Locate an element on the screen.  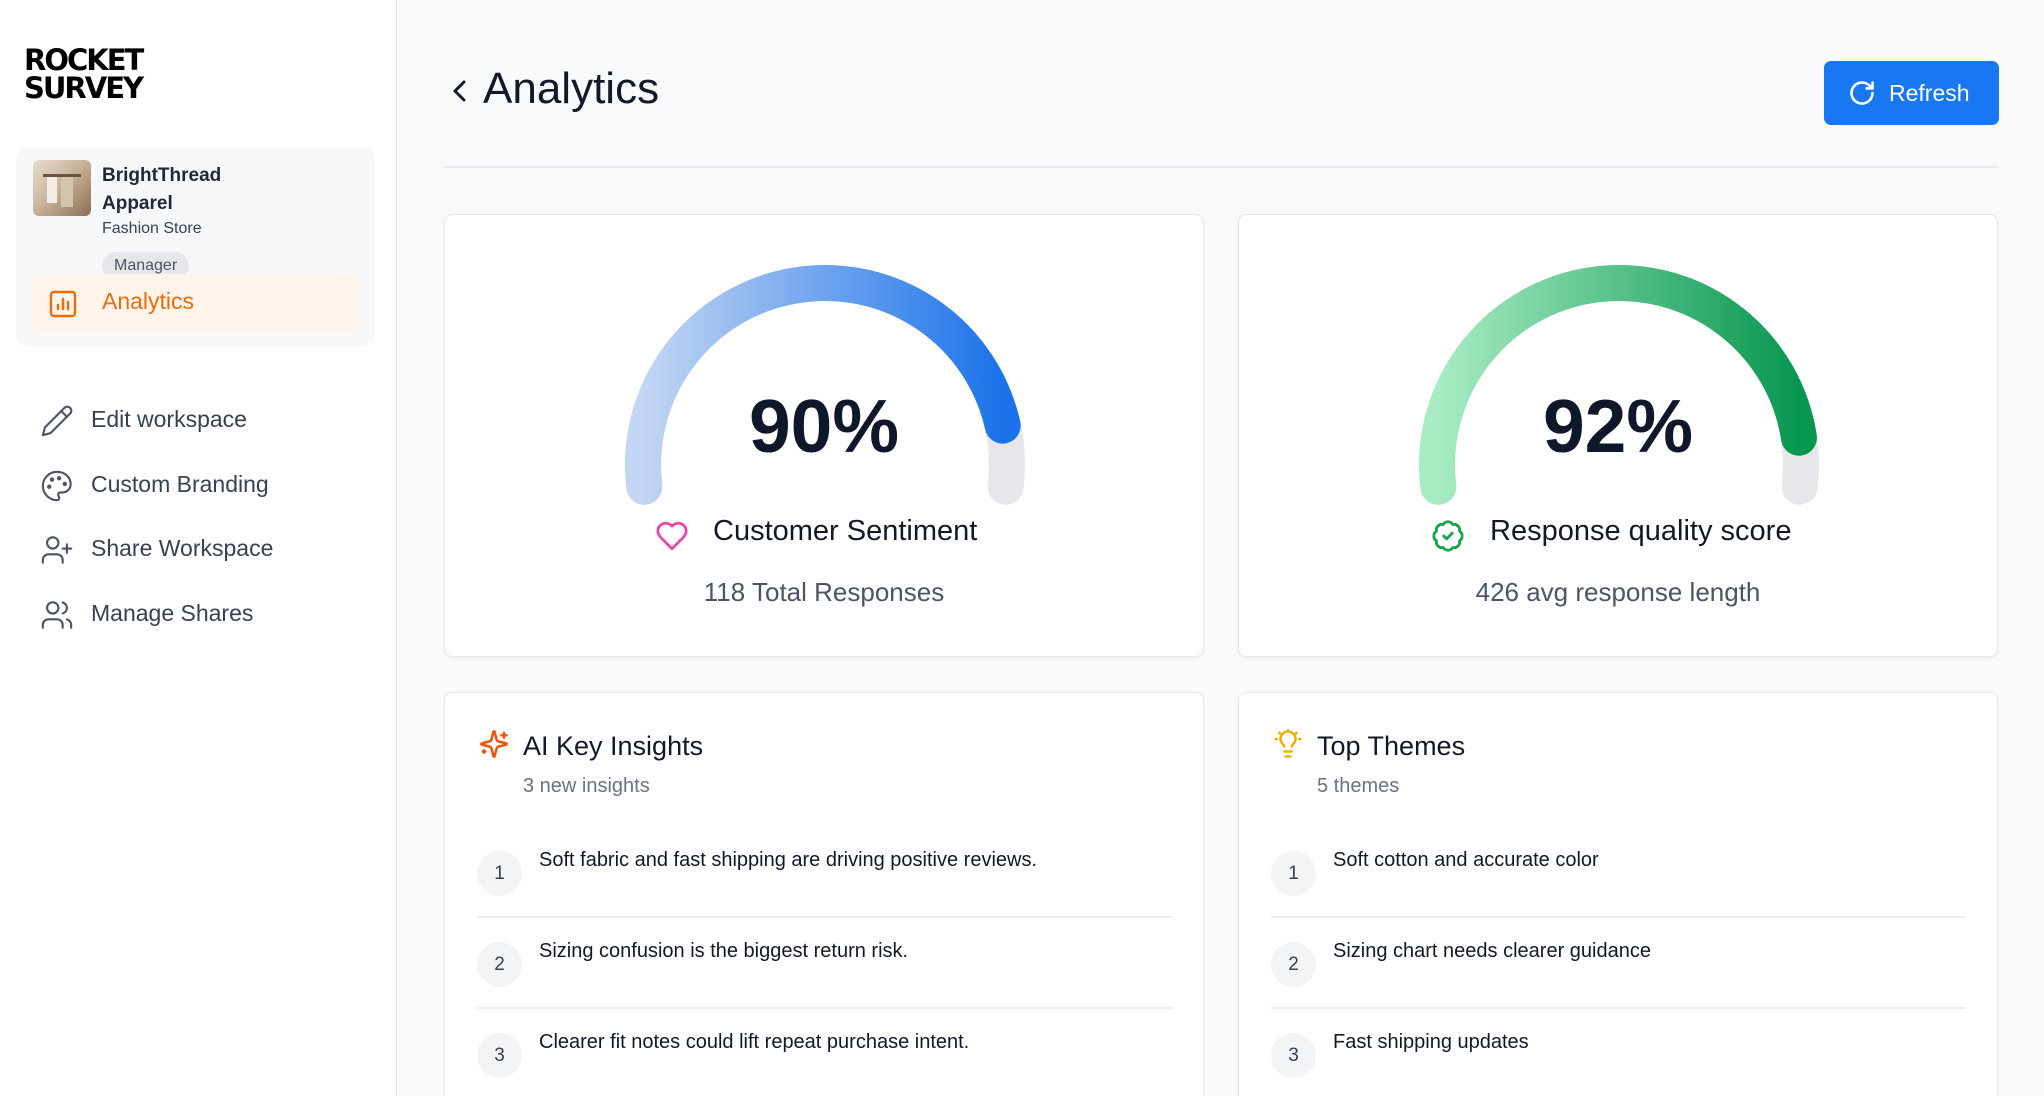
refresh-label: Refresh is located at coordinates (1929, 93).